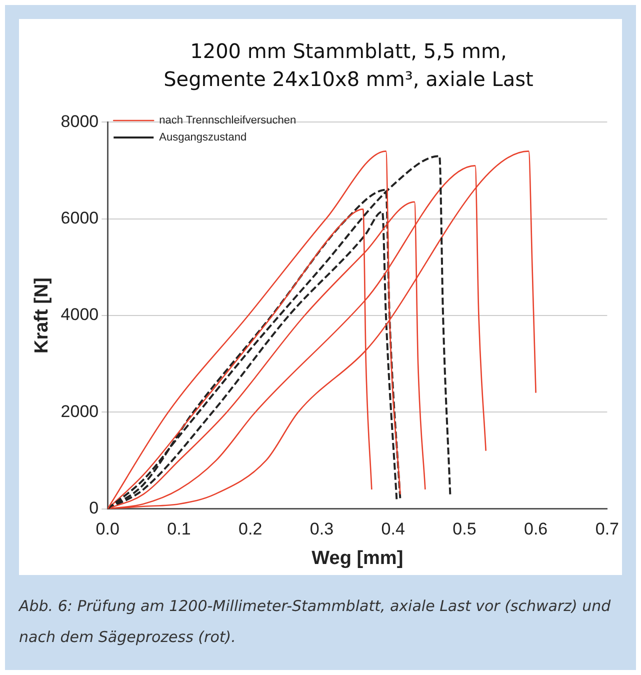 This screenshot has height=675, width=641. What do you see at coordinates (348, 65) in the screenshot?
I see `chart-title: 1200 mm Stammblatt, 5,5 mm, Segmente 24x10x8 mm³, axiale Last` at bounding box center [348, 65].